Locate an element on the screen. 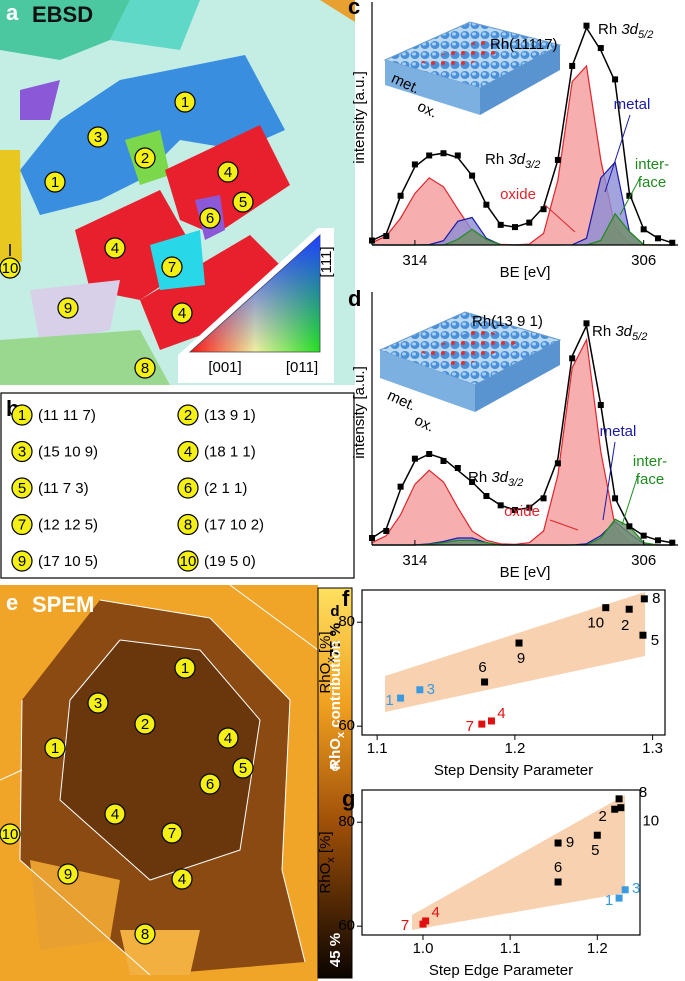  legend-corner: [011] is located at coordinates (302, 367).